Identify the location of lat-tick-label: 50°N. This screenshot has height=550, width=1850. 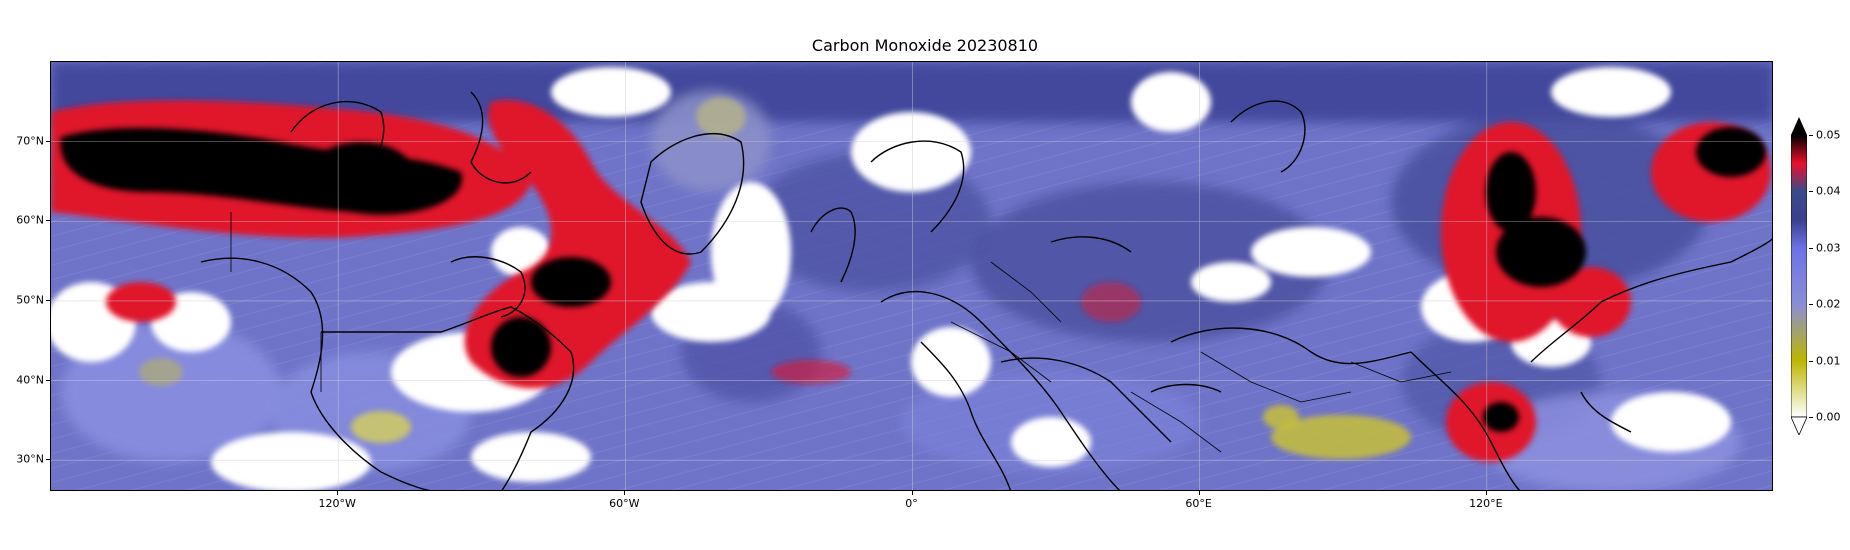
(30, 300).